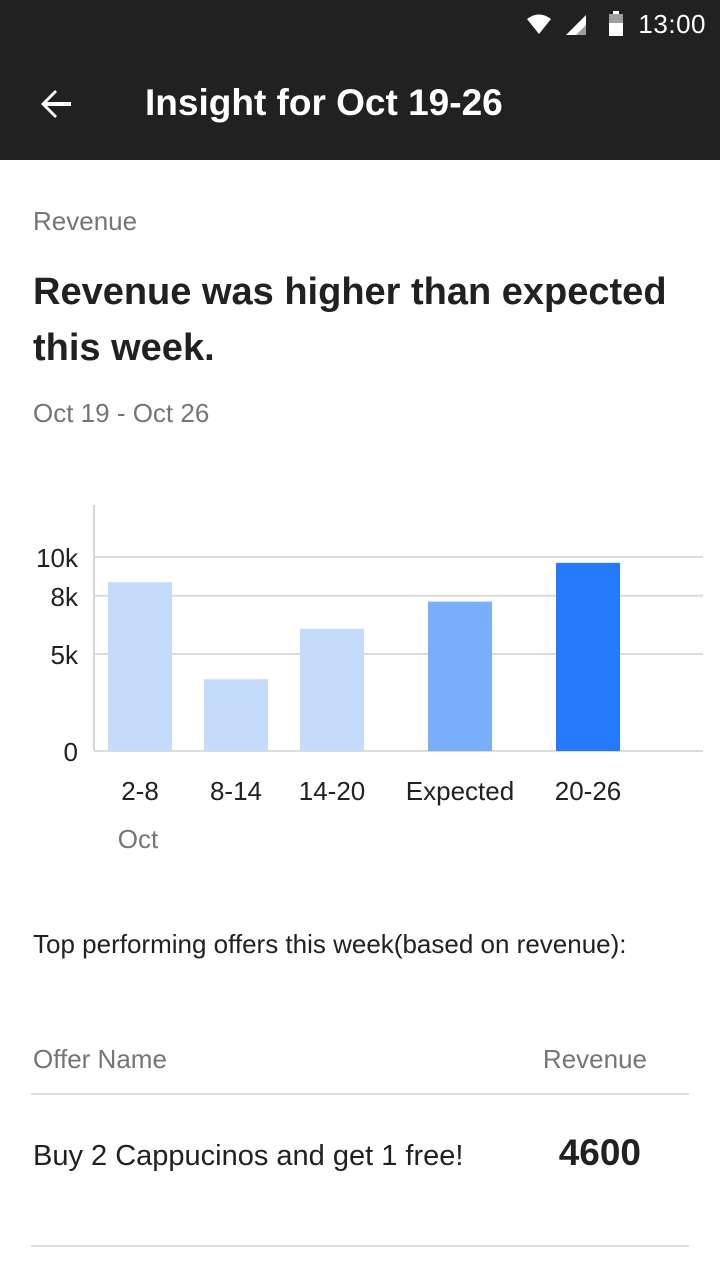 The image size is (720, 1280). I want to click on status-time: 13:00, so click(672, 23).